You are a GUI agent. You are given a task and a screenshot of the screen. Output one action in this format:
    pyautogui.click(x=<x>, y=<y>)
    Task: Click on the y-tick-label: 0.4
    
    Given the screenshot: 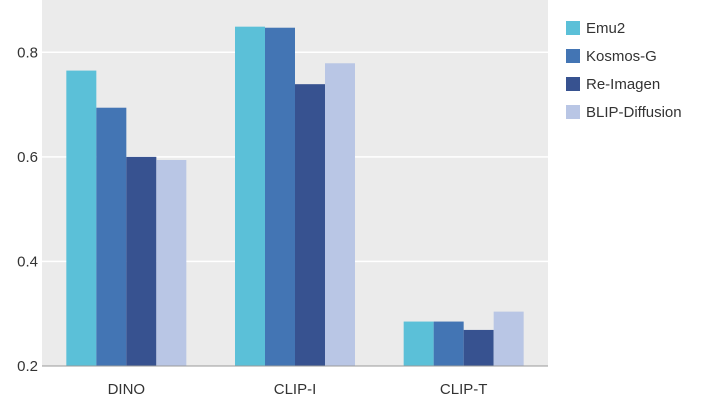 What is the action you would take?
    pyautogui.click(x=27, y=261)
    